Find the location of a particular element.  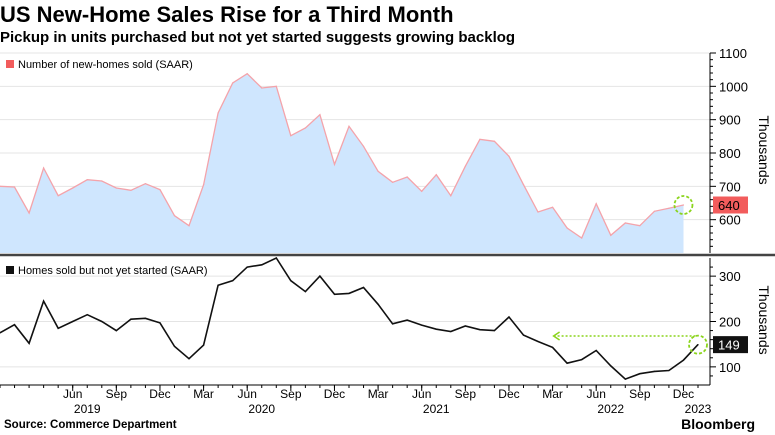

bottom-last-value-badge: 149 is located at coordinates (730, 345).